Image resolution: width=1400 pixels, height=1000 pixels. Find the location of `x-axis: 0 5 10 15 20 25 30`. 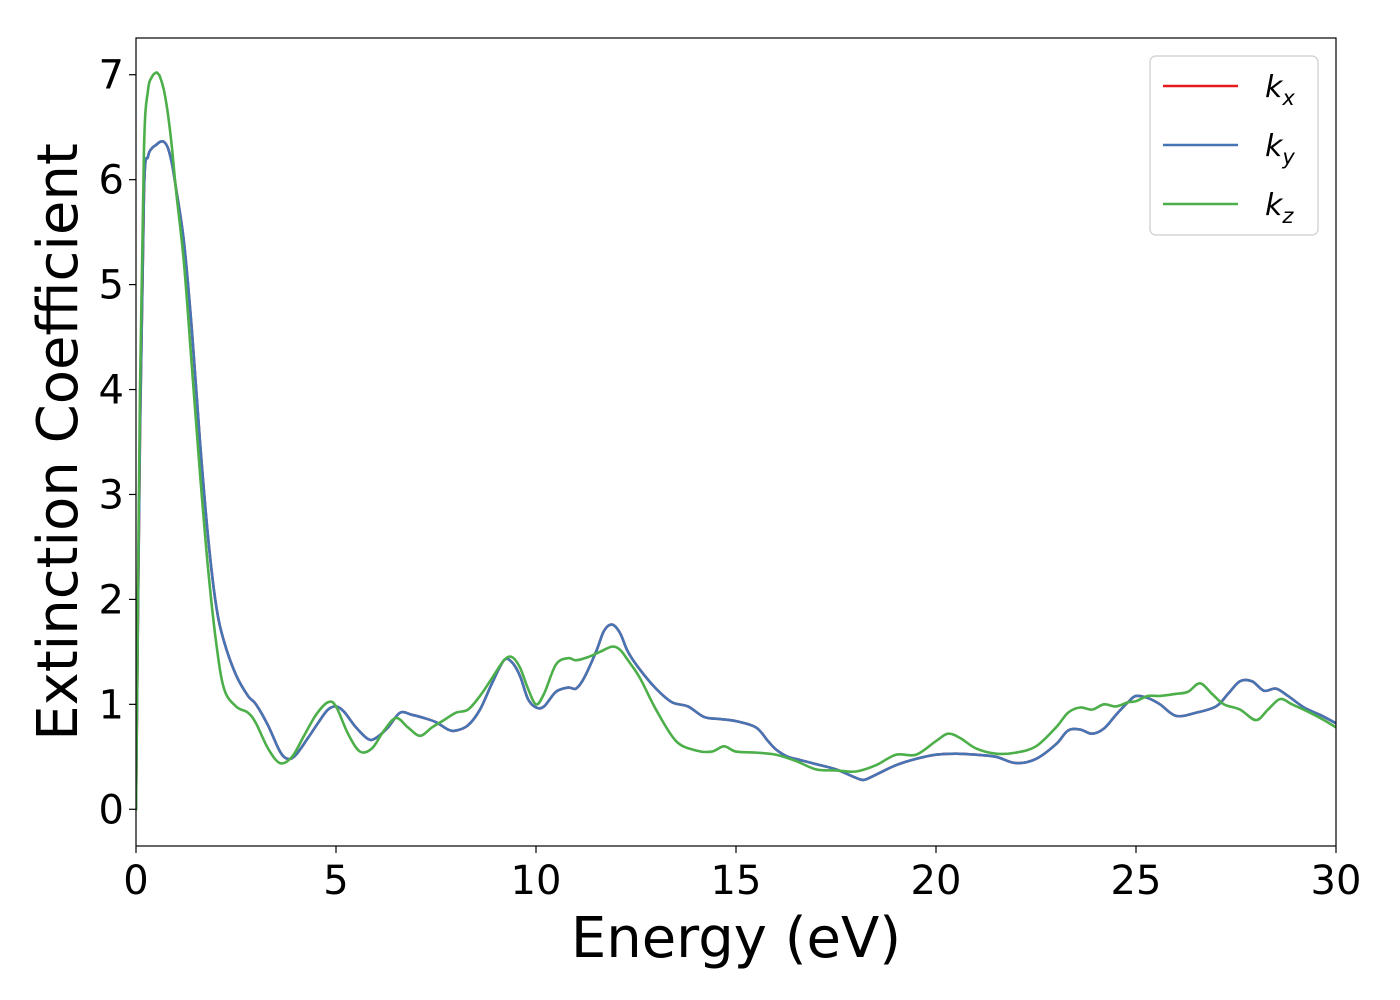

x-axis: 0 5 10 15 20 25 30 is located at coordinates (742, 875).